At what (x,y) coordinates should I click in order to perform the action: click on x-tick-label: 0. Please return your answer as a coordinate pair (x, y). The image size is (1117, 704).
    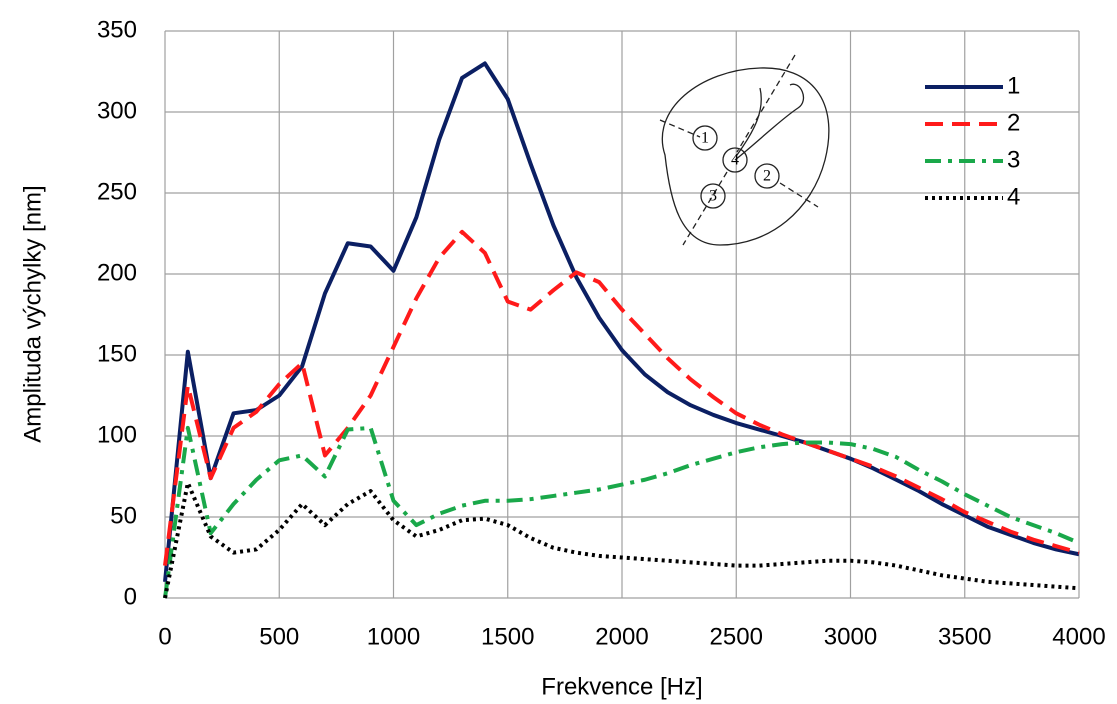
    Looking at the image, I should click on (164, 636).